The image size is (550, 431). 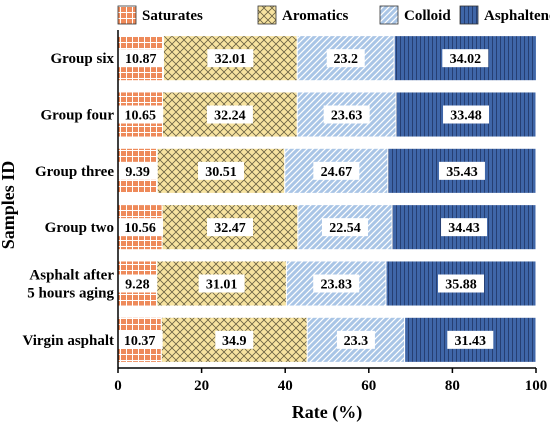 I want to click on value-label: 33.48, so click(x=466, y=116).